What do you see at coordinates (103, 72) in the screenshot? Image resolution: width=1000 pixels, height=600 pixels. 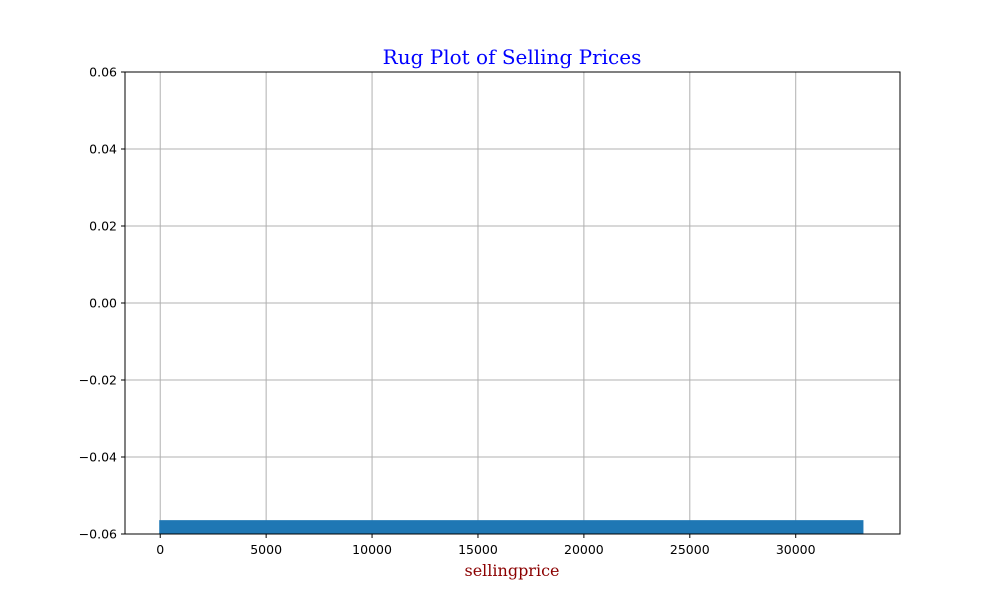 I see `y-tick-label: 0.06` at bounding box center [103, 72].